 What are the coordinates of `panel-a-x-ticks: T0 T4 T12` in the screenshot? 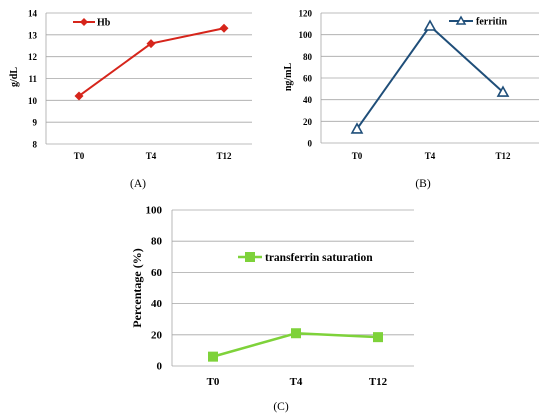 It's located at (153, 156).